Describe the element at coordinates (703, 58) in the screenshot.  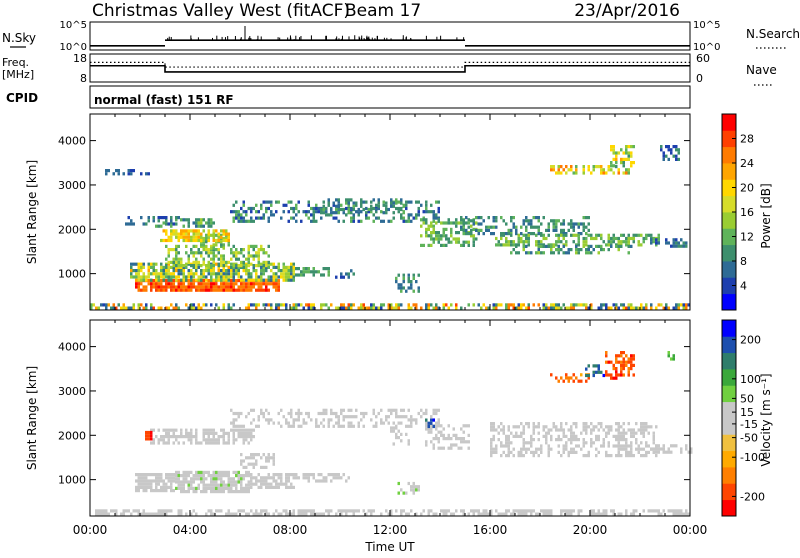
I see `nave-right-tick-top: 60` at that location.